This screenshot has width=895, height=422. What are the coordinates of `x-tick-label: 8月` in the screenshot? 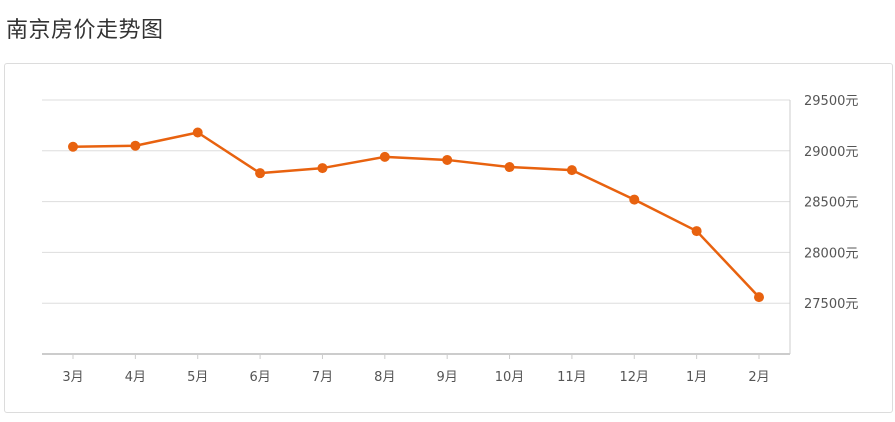 It's located at (384, 377).